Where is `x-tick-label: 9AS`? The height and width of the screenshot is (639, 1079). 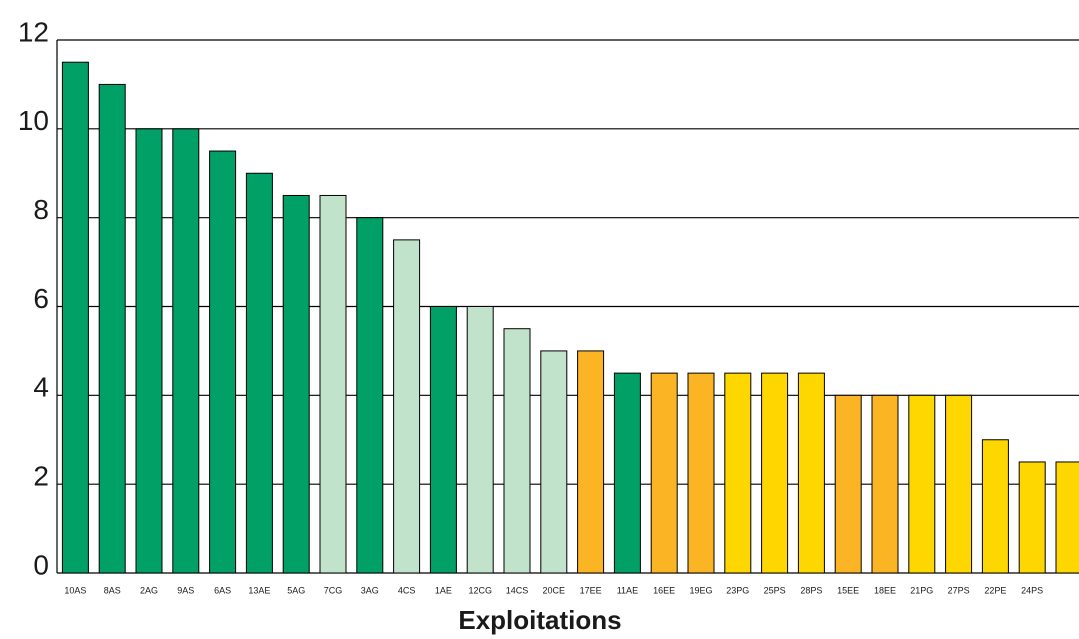 x-tick-label: 9AS is located at coordinates (185, 590).